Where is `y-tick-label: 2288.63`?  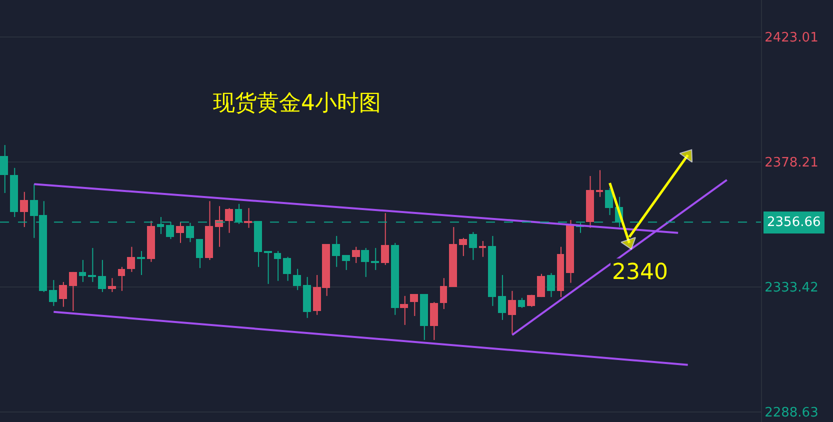 y-tick-label: 2288.63 is located at coordinates (791, 412).